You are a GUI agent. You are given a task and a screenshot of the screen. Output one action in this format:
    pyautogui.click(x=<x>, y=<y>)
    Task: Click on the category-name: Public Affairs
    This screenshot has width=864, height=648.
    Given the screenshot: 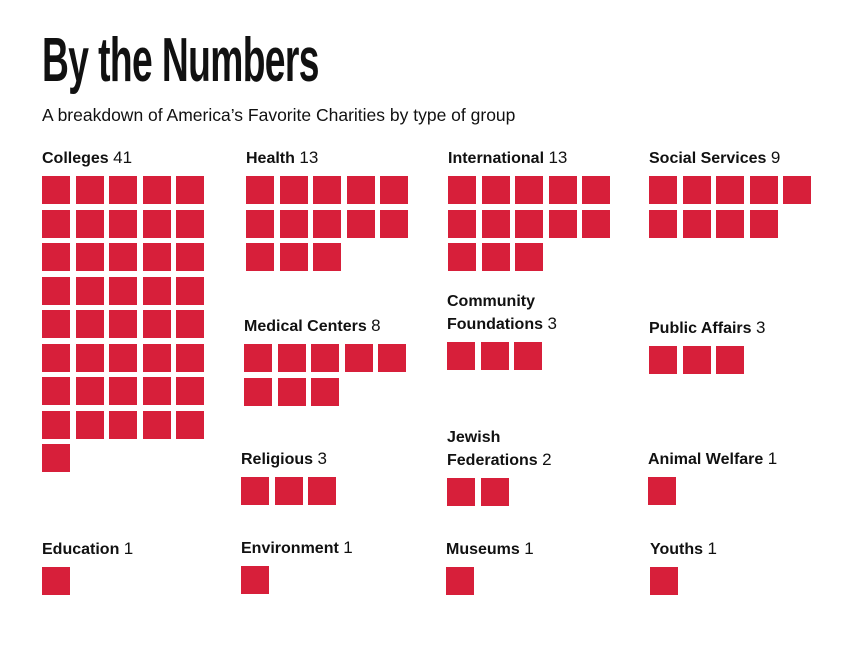 What is the action you would take?
    pyautogui.click(x=700, y=328)
    